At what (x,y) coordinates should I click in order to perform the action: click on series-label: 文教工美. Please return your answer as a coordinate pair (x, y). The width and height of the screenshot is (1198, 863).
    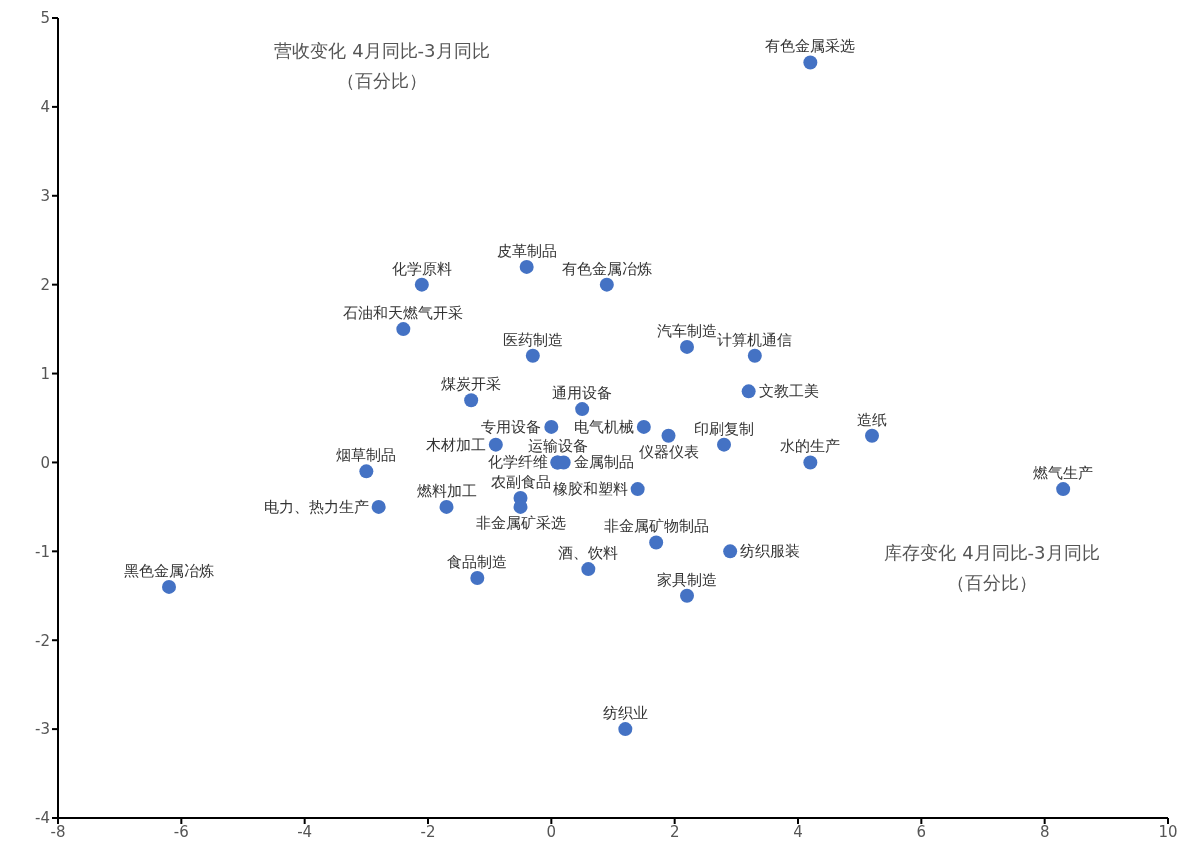
    Looking at the image, I should click on (788, 391).